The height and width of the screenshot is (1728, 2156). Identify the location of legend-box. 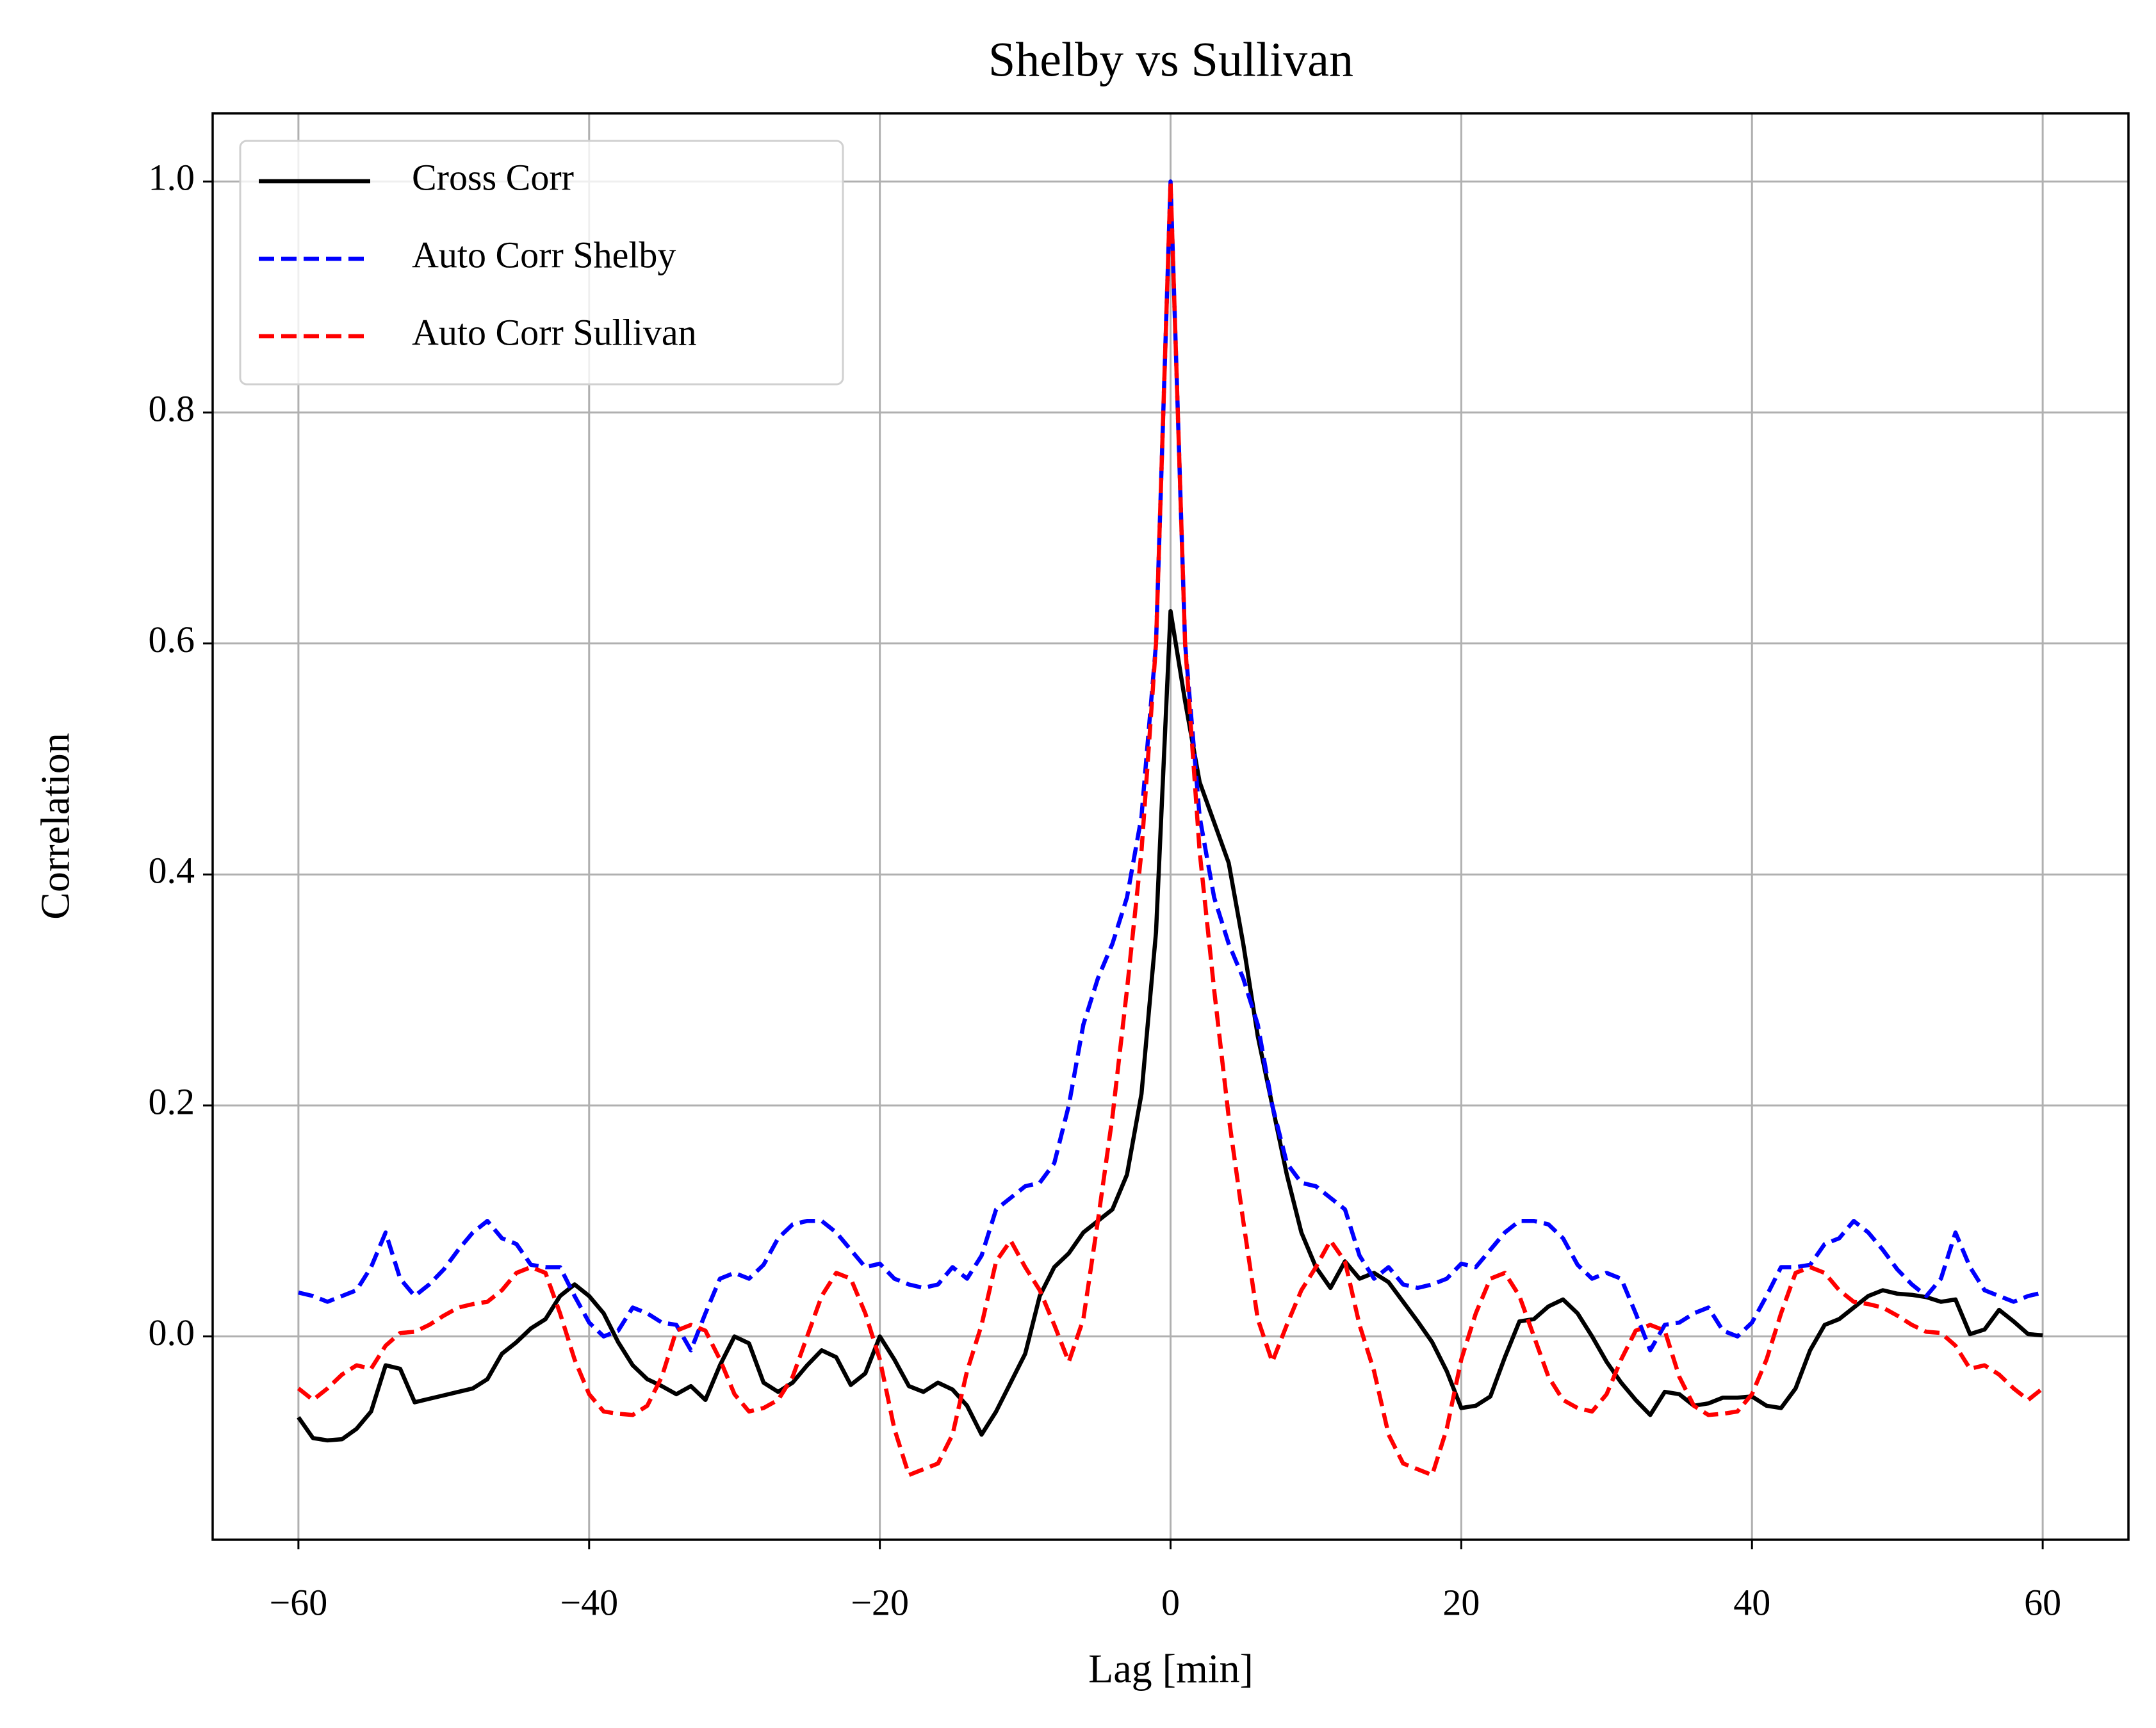
(541, 263).